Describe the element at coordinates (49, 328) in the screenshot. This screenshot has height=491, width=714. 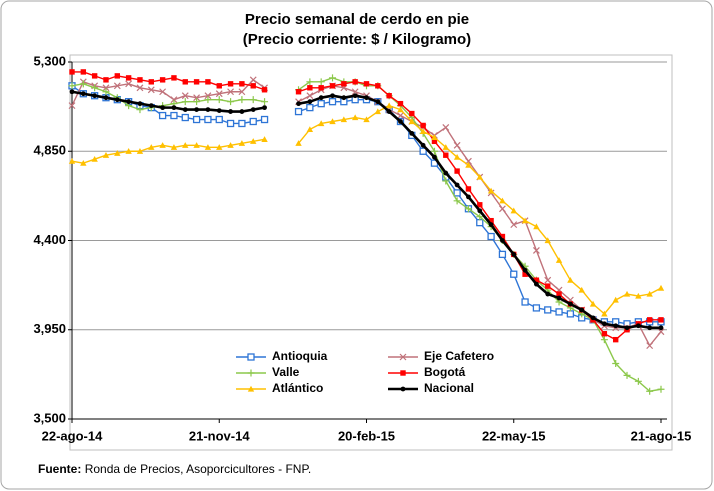
I see `y-tick-label: 3,950` at that location.